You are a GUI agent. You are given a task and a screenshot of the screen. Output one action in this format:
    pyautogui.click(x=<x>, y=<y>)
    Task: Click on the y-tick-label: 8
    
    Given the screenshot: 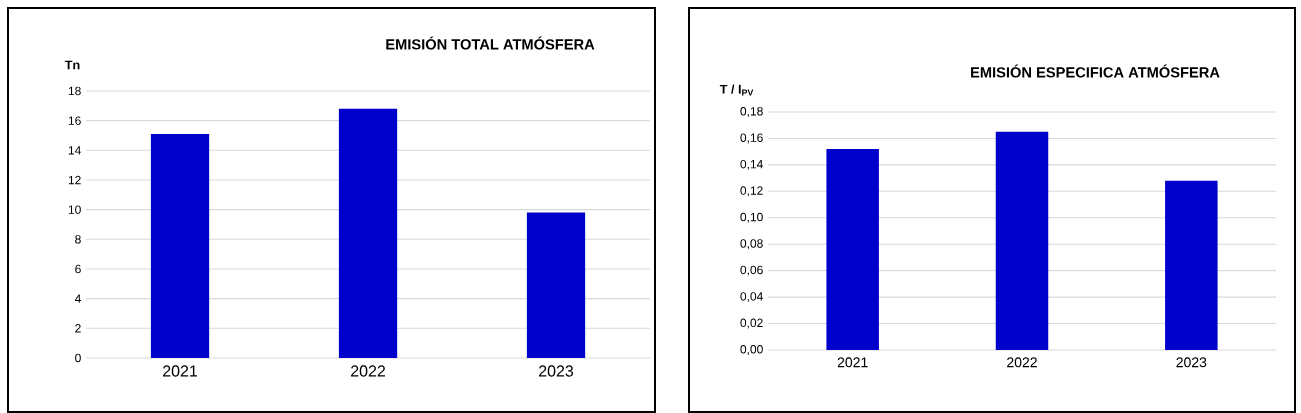 What is the action you would take?
    pyautogui.click(x=78, y=239)
    